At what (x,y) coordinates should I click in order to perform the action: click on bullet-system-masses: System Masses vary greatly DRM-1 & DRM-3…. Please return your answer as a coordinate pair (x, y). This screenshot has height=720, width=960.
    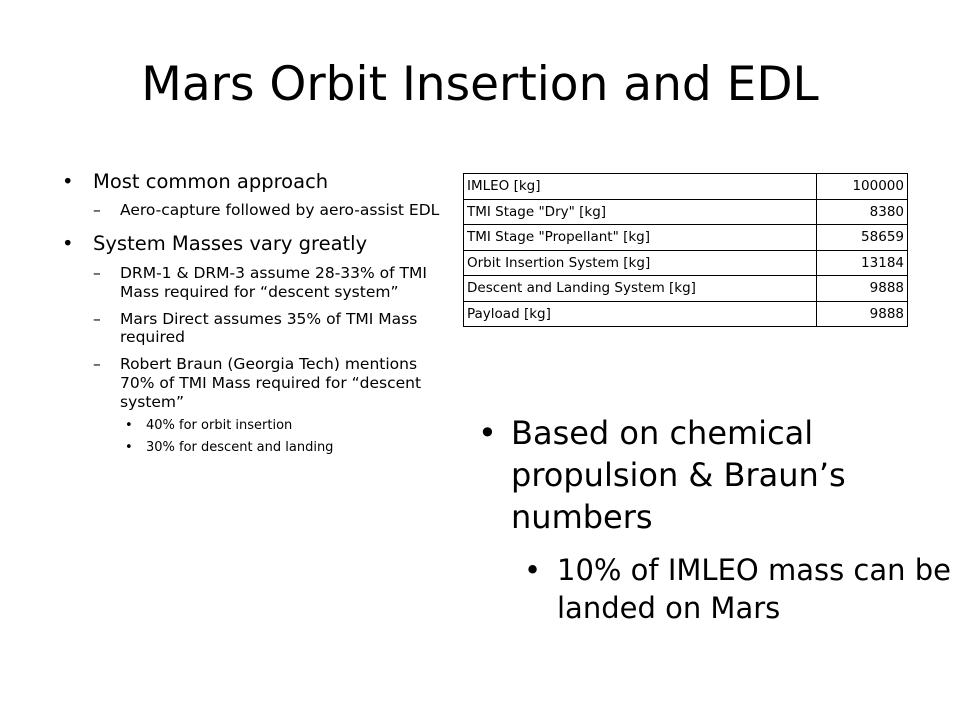
    Looking at the image, I should click on (252, 344).